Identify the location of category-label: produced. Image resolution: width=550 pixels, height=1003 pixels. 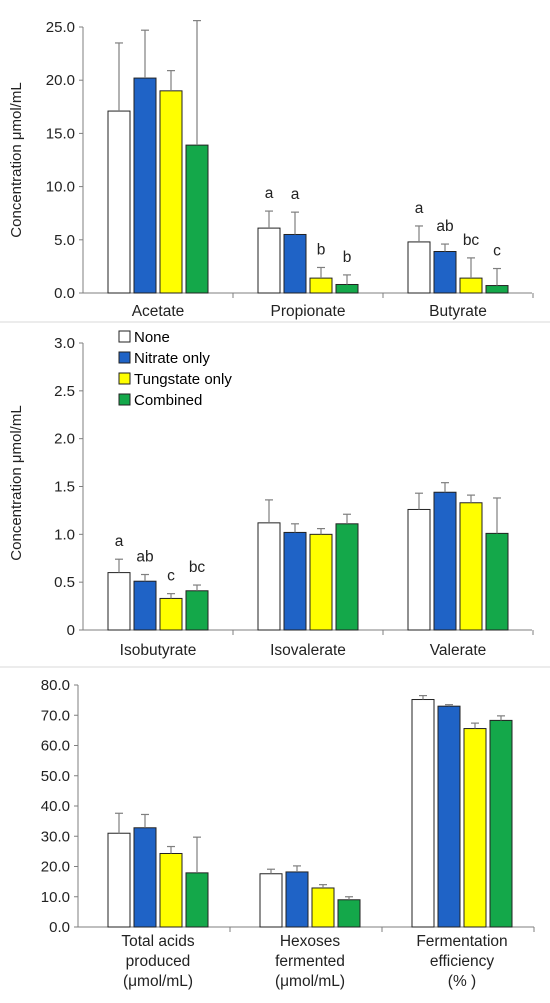
(158, 961).